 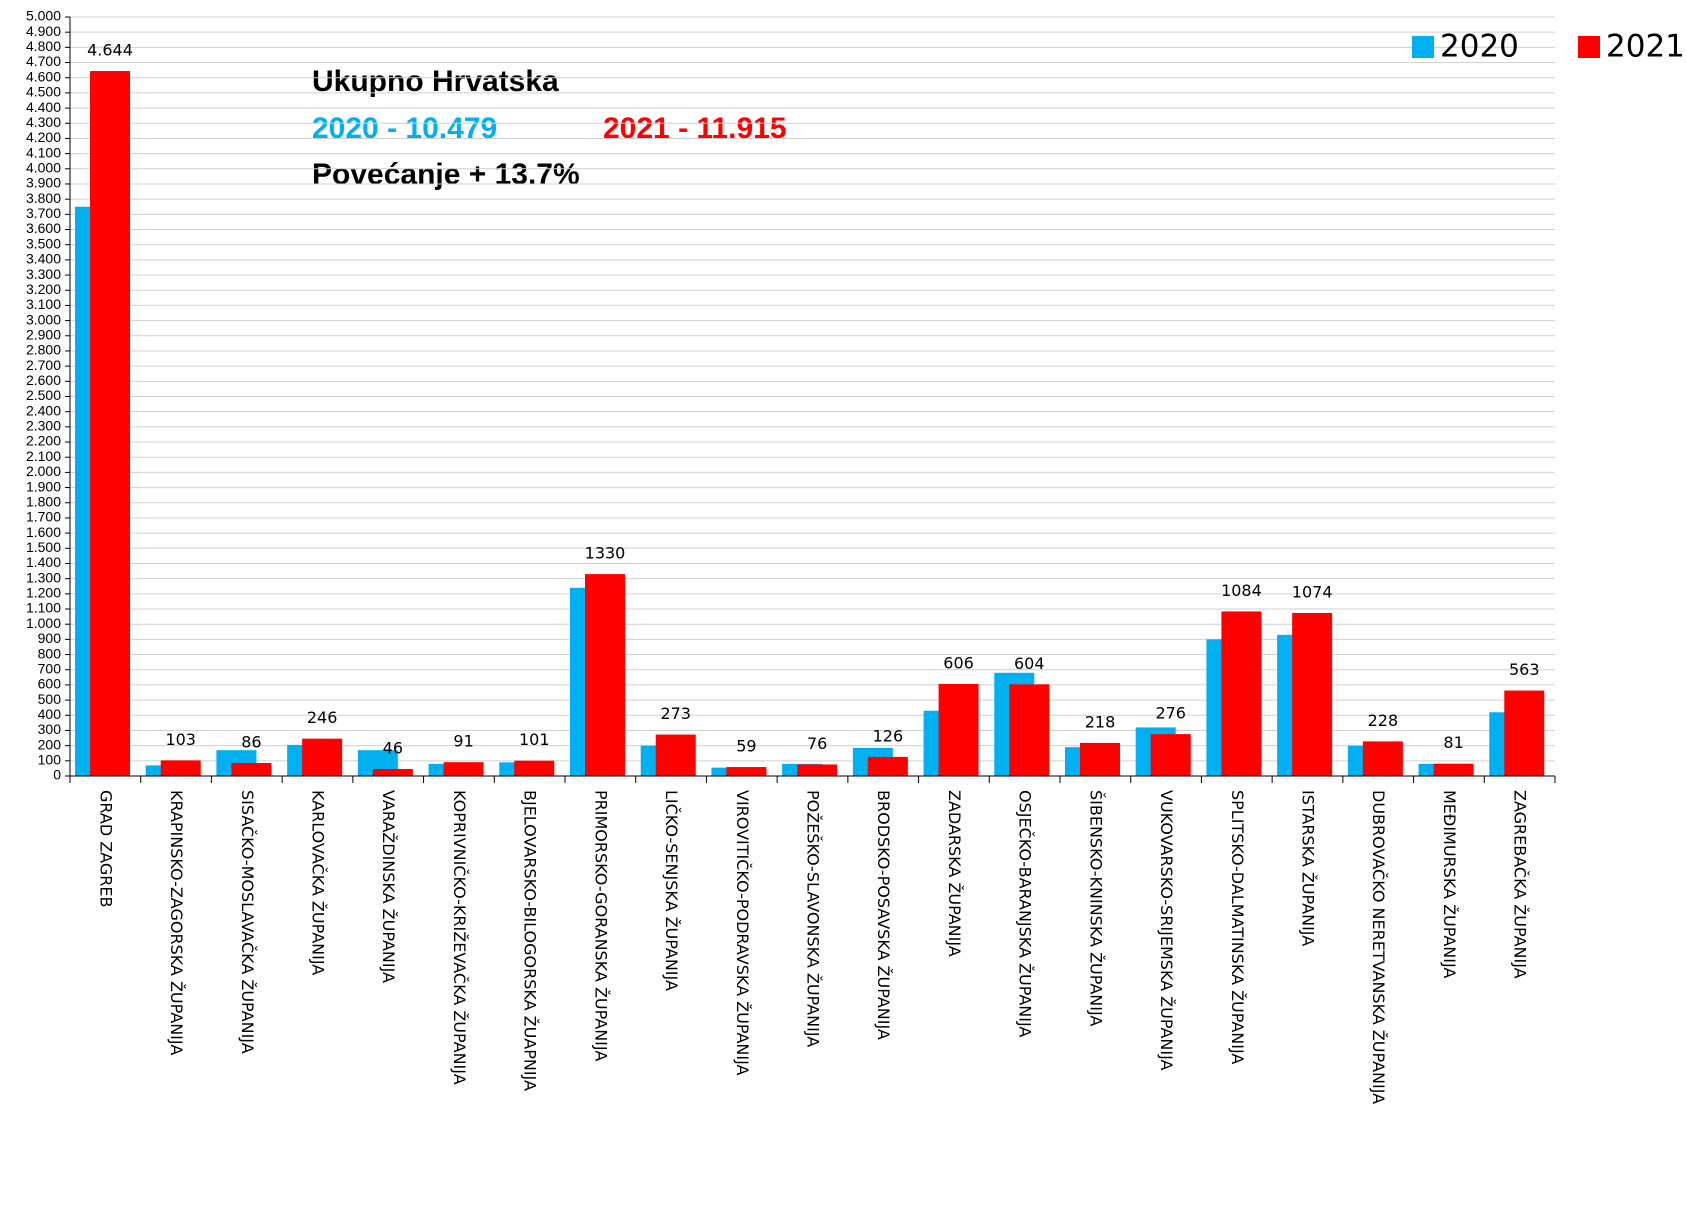 What do you see at coordinates (404, 128) in the screenshot?
I see `annotation-2020: 2020 - 10.479` at bounding box center [404, 128].